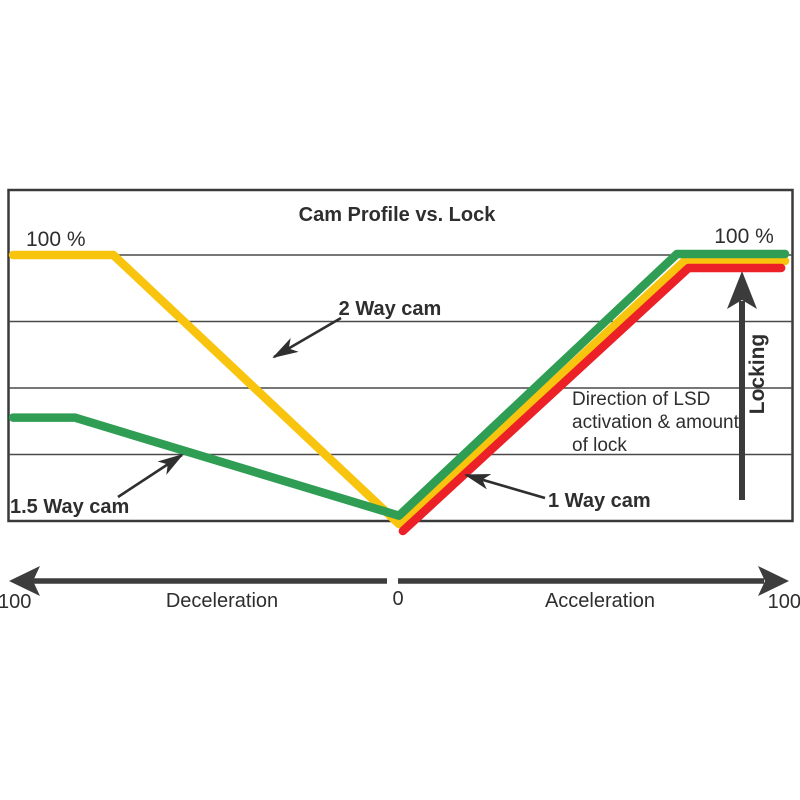 This screenshot has width=800, height=800. What do you see at coordinates (600, 601) in the screenshot?
I see `x-axis-acceleration-label: Acceleration` at bounding box center [600, 601].